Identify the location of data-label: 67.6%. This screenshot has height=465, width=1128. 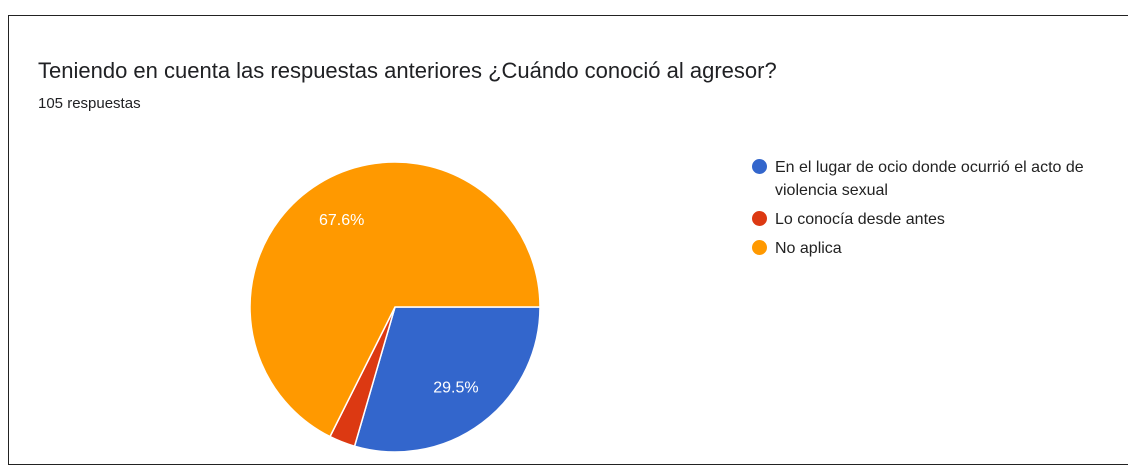
(341, 220).